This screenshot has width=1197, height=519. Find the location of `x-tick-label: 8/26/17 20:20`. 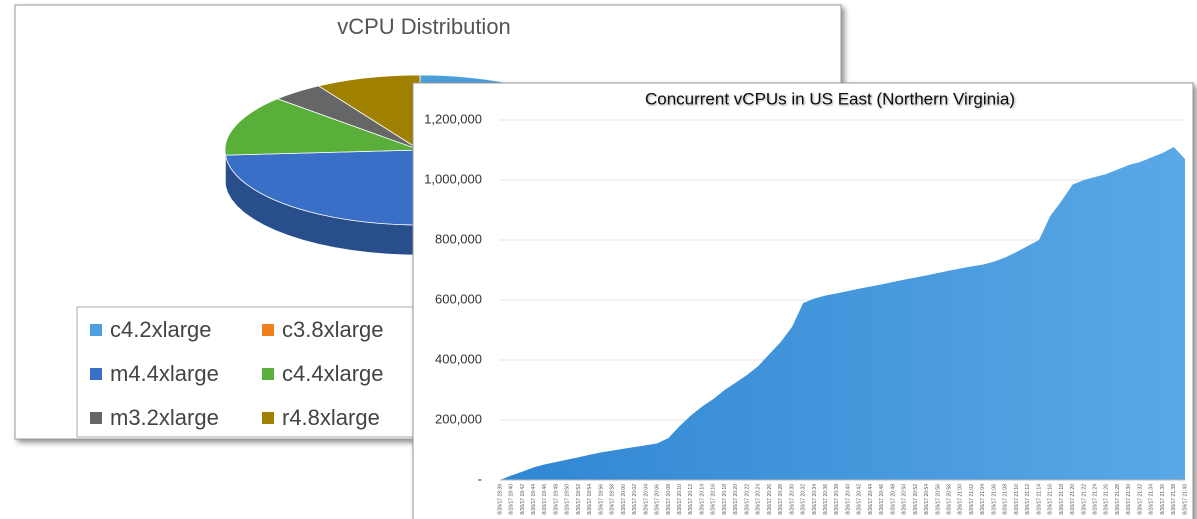

x-tick-label: 8/26/17 20:20 is located at coordinates (736, 499).